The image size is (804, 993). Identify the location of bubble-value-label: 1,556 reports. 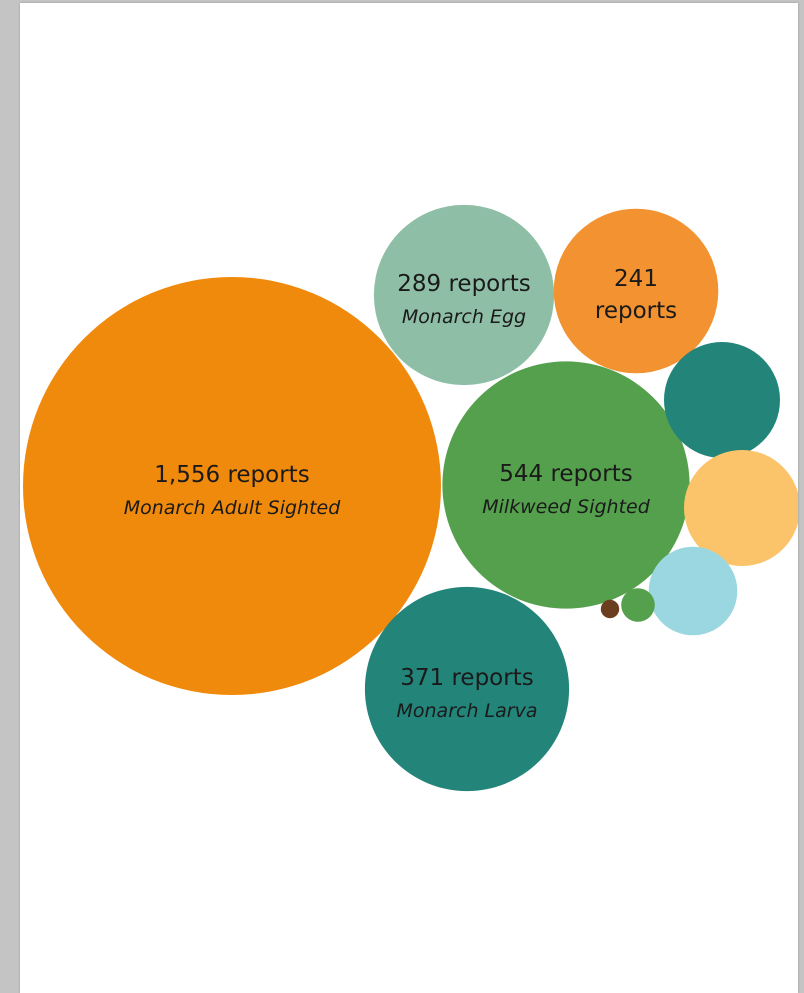
(231, 475).